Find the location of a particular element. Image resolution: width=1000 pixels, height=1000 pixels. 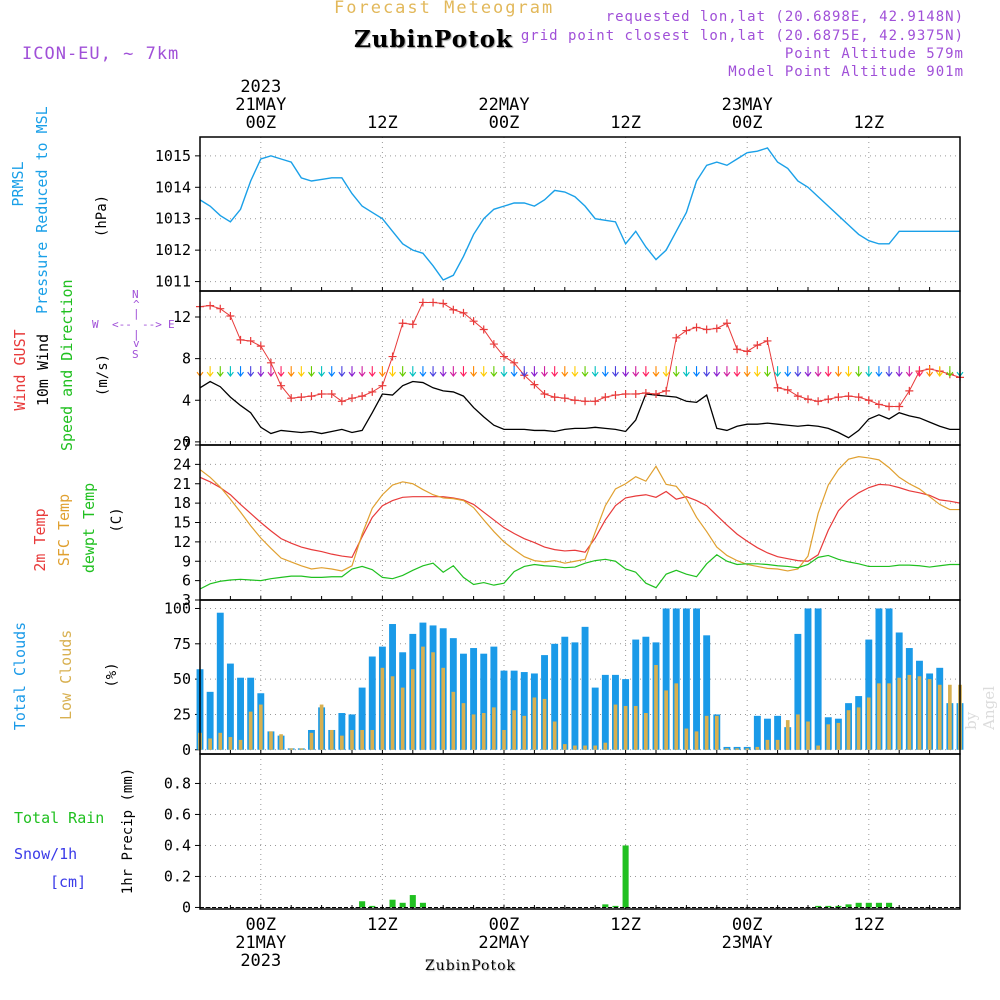

rain-label: Total Rain is located at coordinates (59, 818).